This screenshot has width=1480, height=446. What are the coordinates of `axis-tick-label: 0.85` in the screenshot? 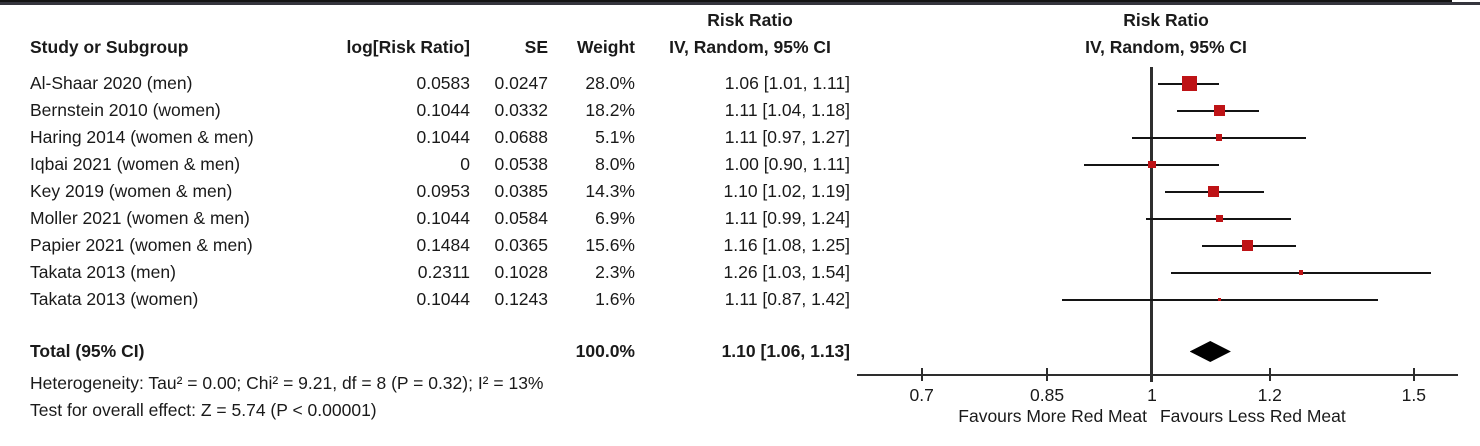 It's located at (1047, 395).